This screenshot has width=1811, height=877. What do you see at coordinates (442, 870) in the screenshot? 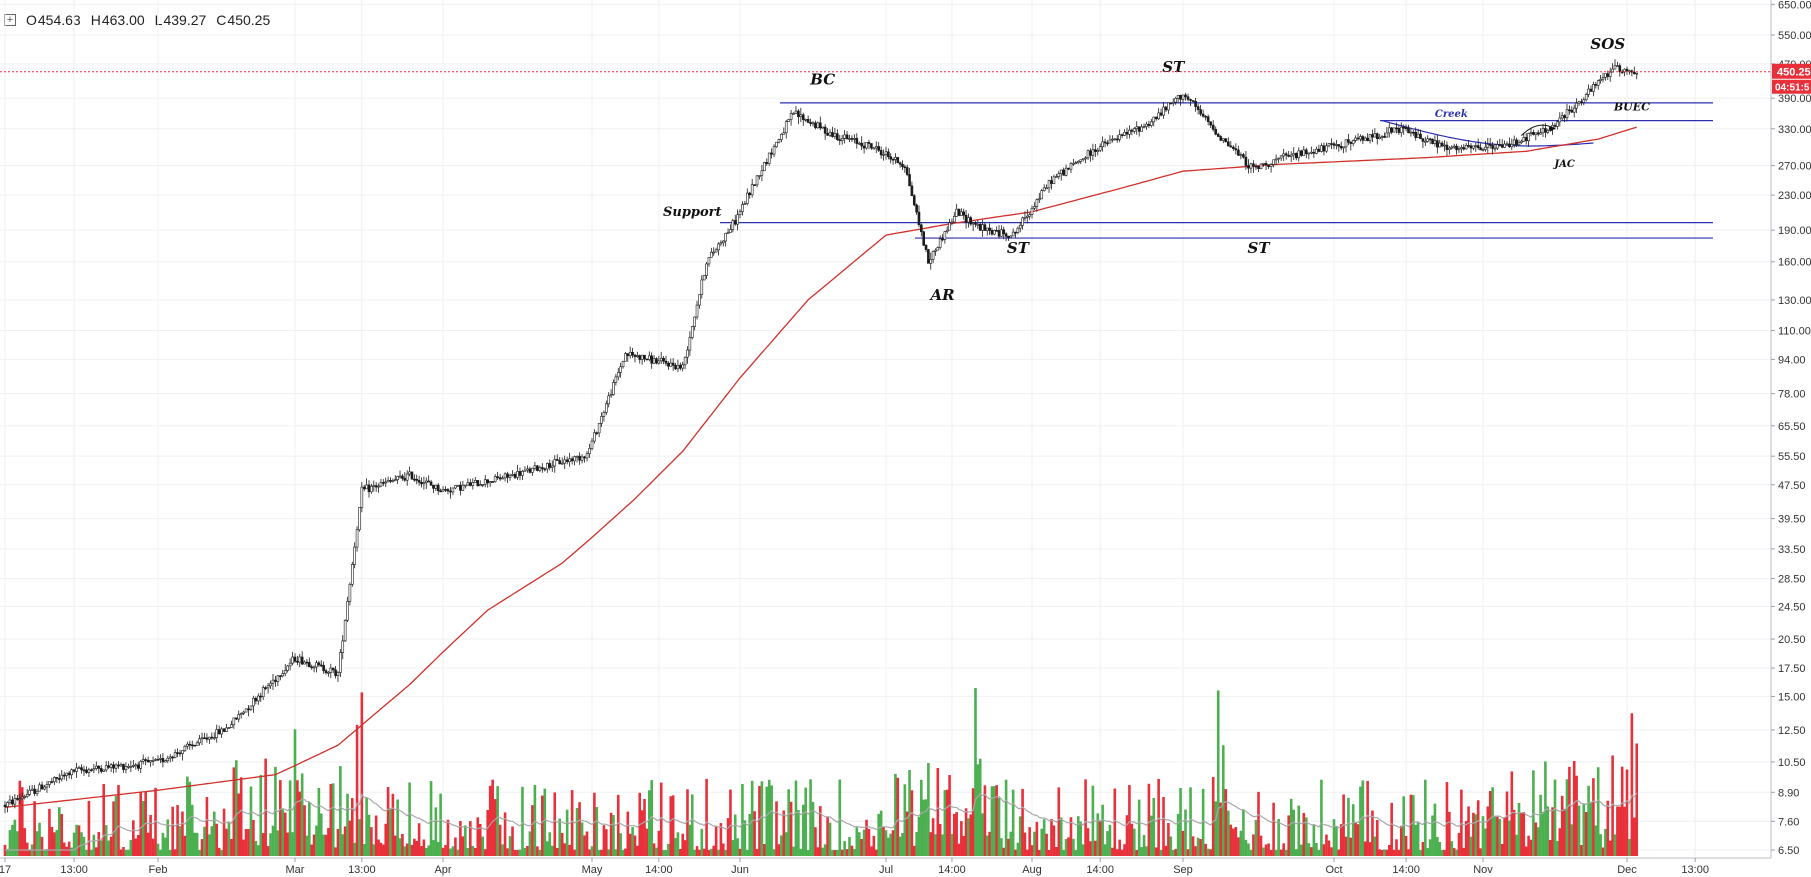
I see `x-tick-label: Apr` at bounding box center [442, 870].